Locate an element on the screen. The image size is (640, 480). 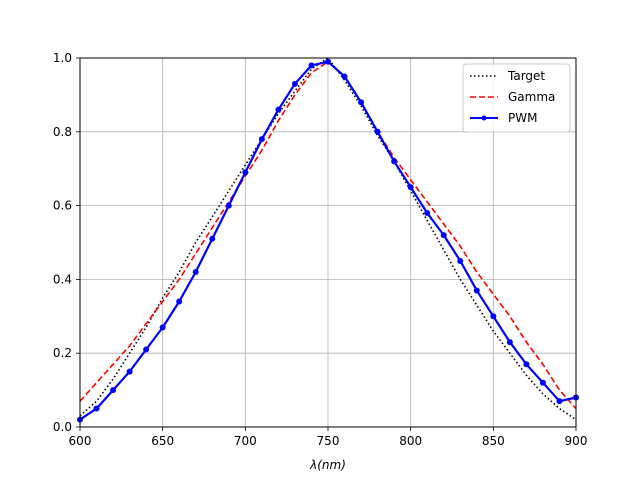
y-tick-label: 1.0 is located at coordinates (62, 58).